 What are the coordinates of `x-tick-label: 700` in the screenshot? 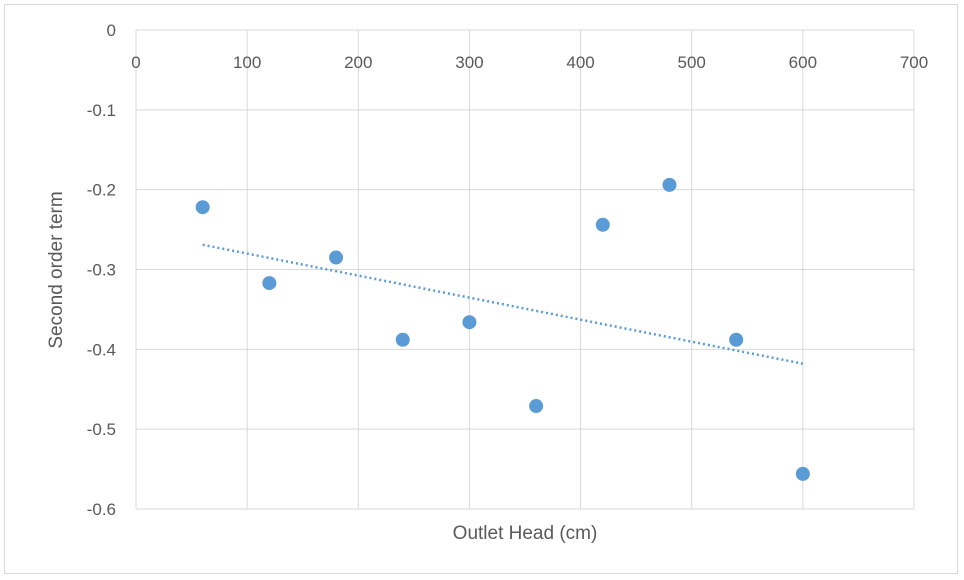 It's located at (914, 62).